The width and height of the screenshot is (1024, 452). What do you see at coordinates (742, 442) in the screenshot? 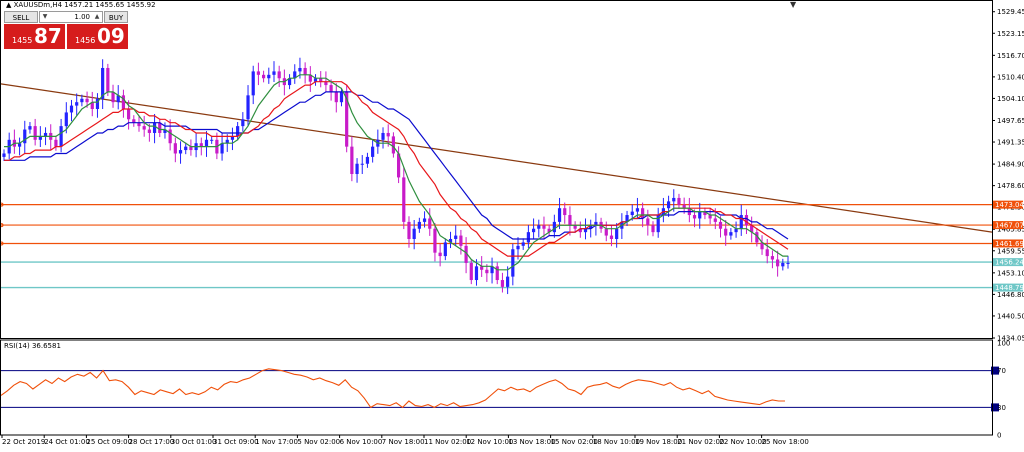
I see `x-tick-label: 22 Nov 10:00` at bounding box center [742, 442].